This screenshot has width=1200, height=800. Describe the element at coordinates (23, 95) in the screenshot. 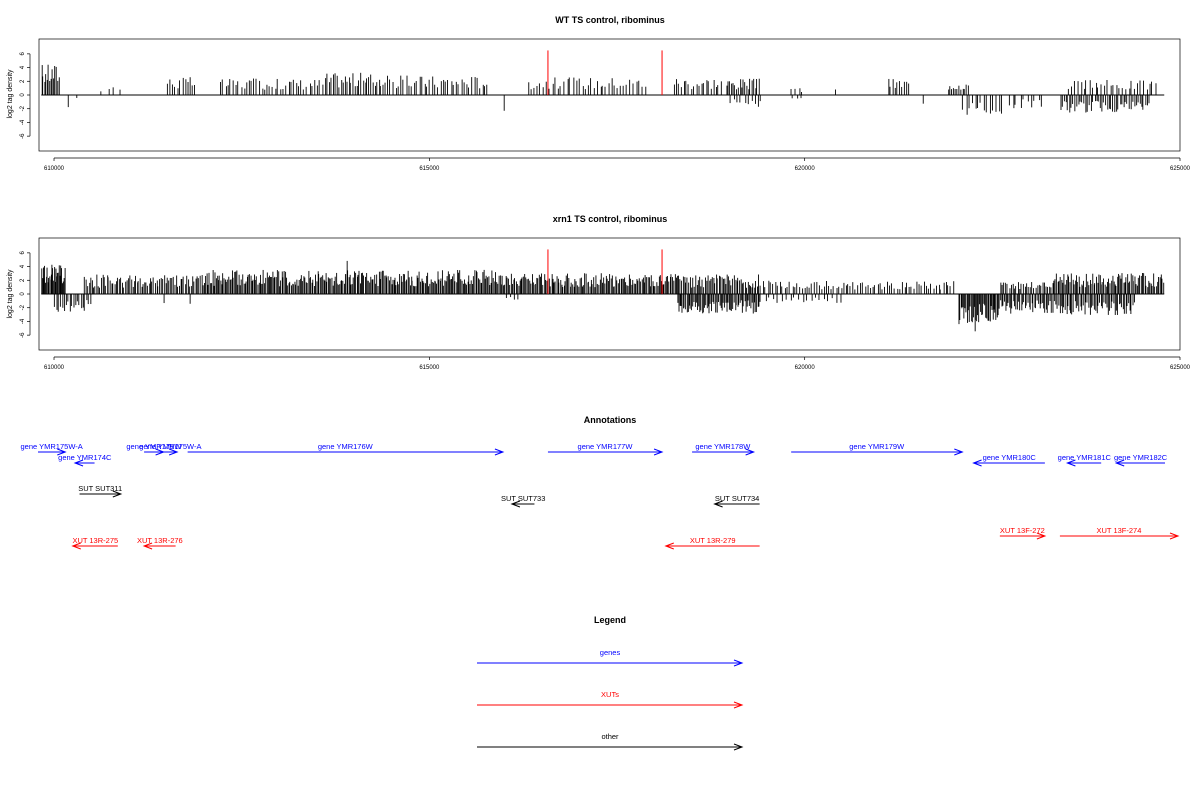

I see `wt-y-tick-label: 0` at that location.